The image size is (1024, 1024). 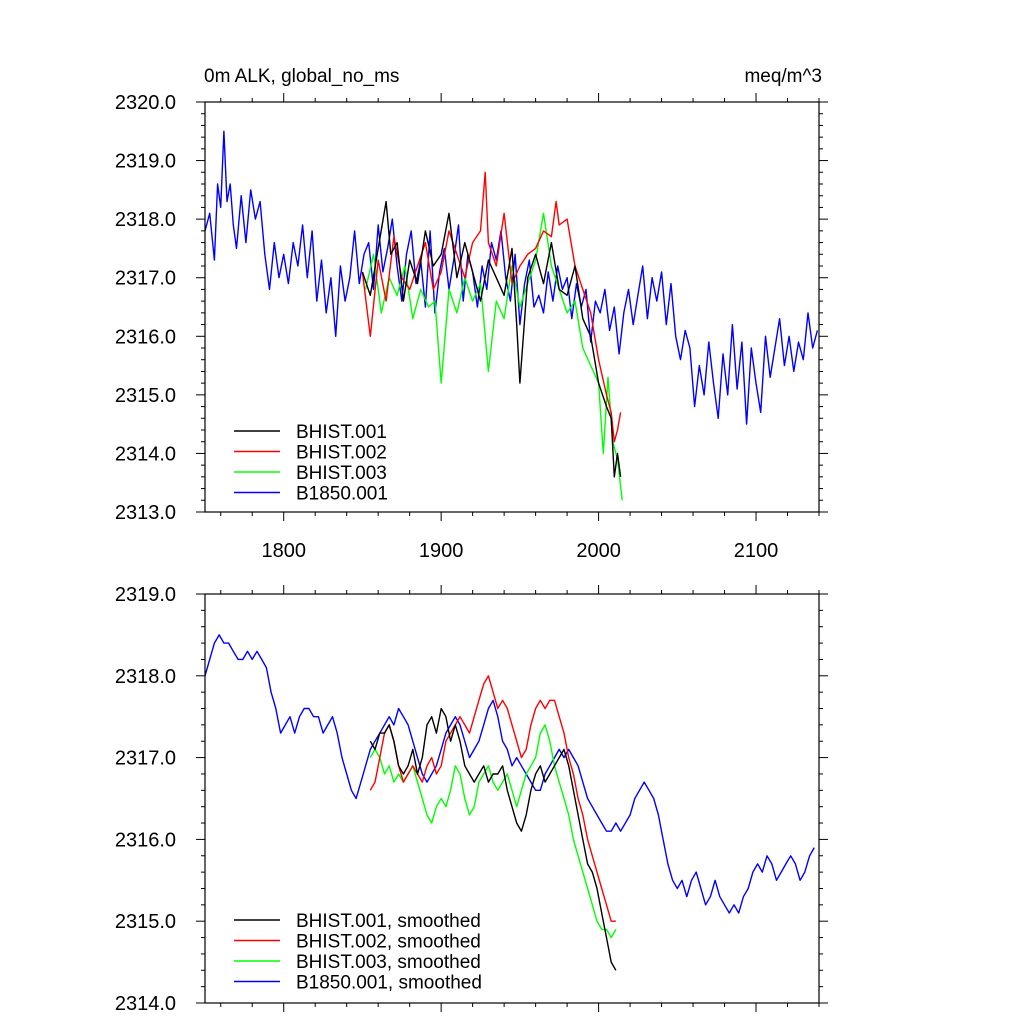 What do you see at coordinates (341, 432) in the screenshot?
I see `legend-label: BHIST.001` at bounding box center [341, 432].